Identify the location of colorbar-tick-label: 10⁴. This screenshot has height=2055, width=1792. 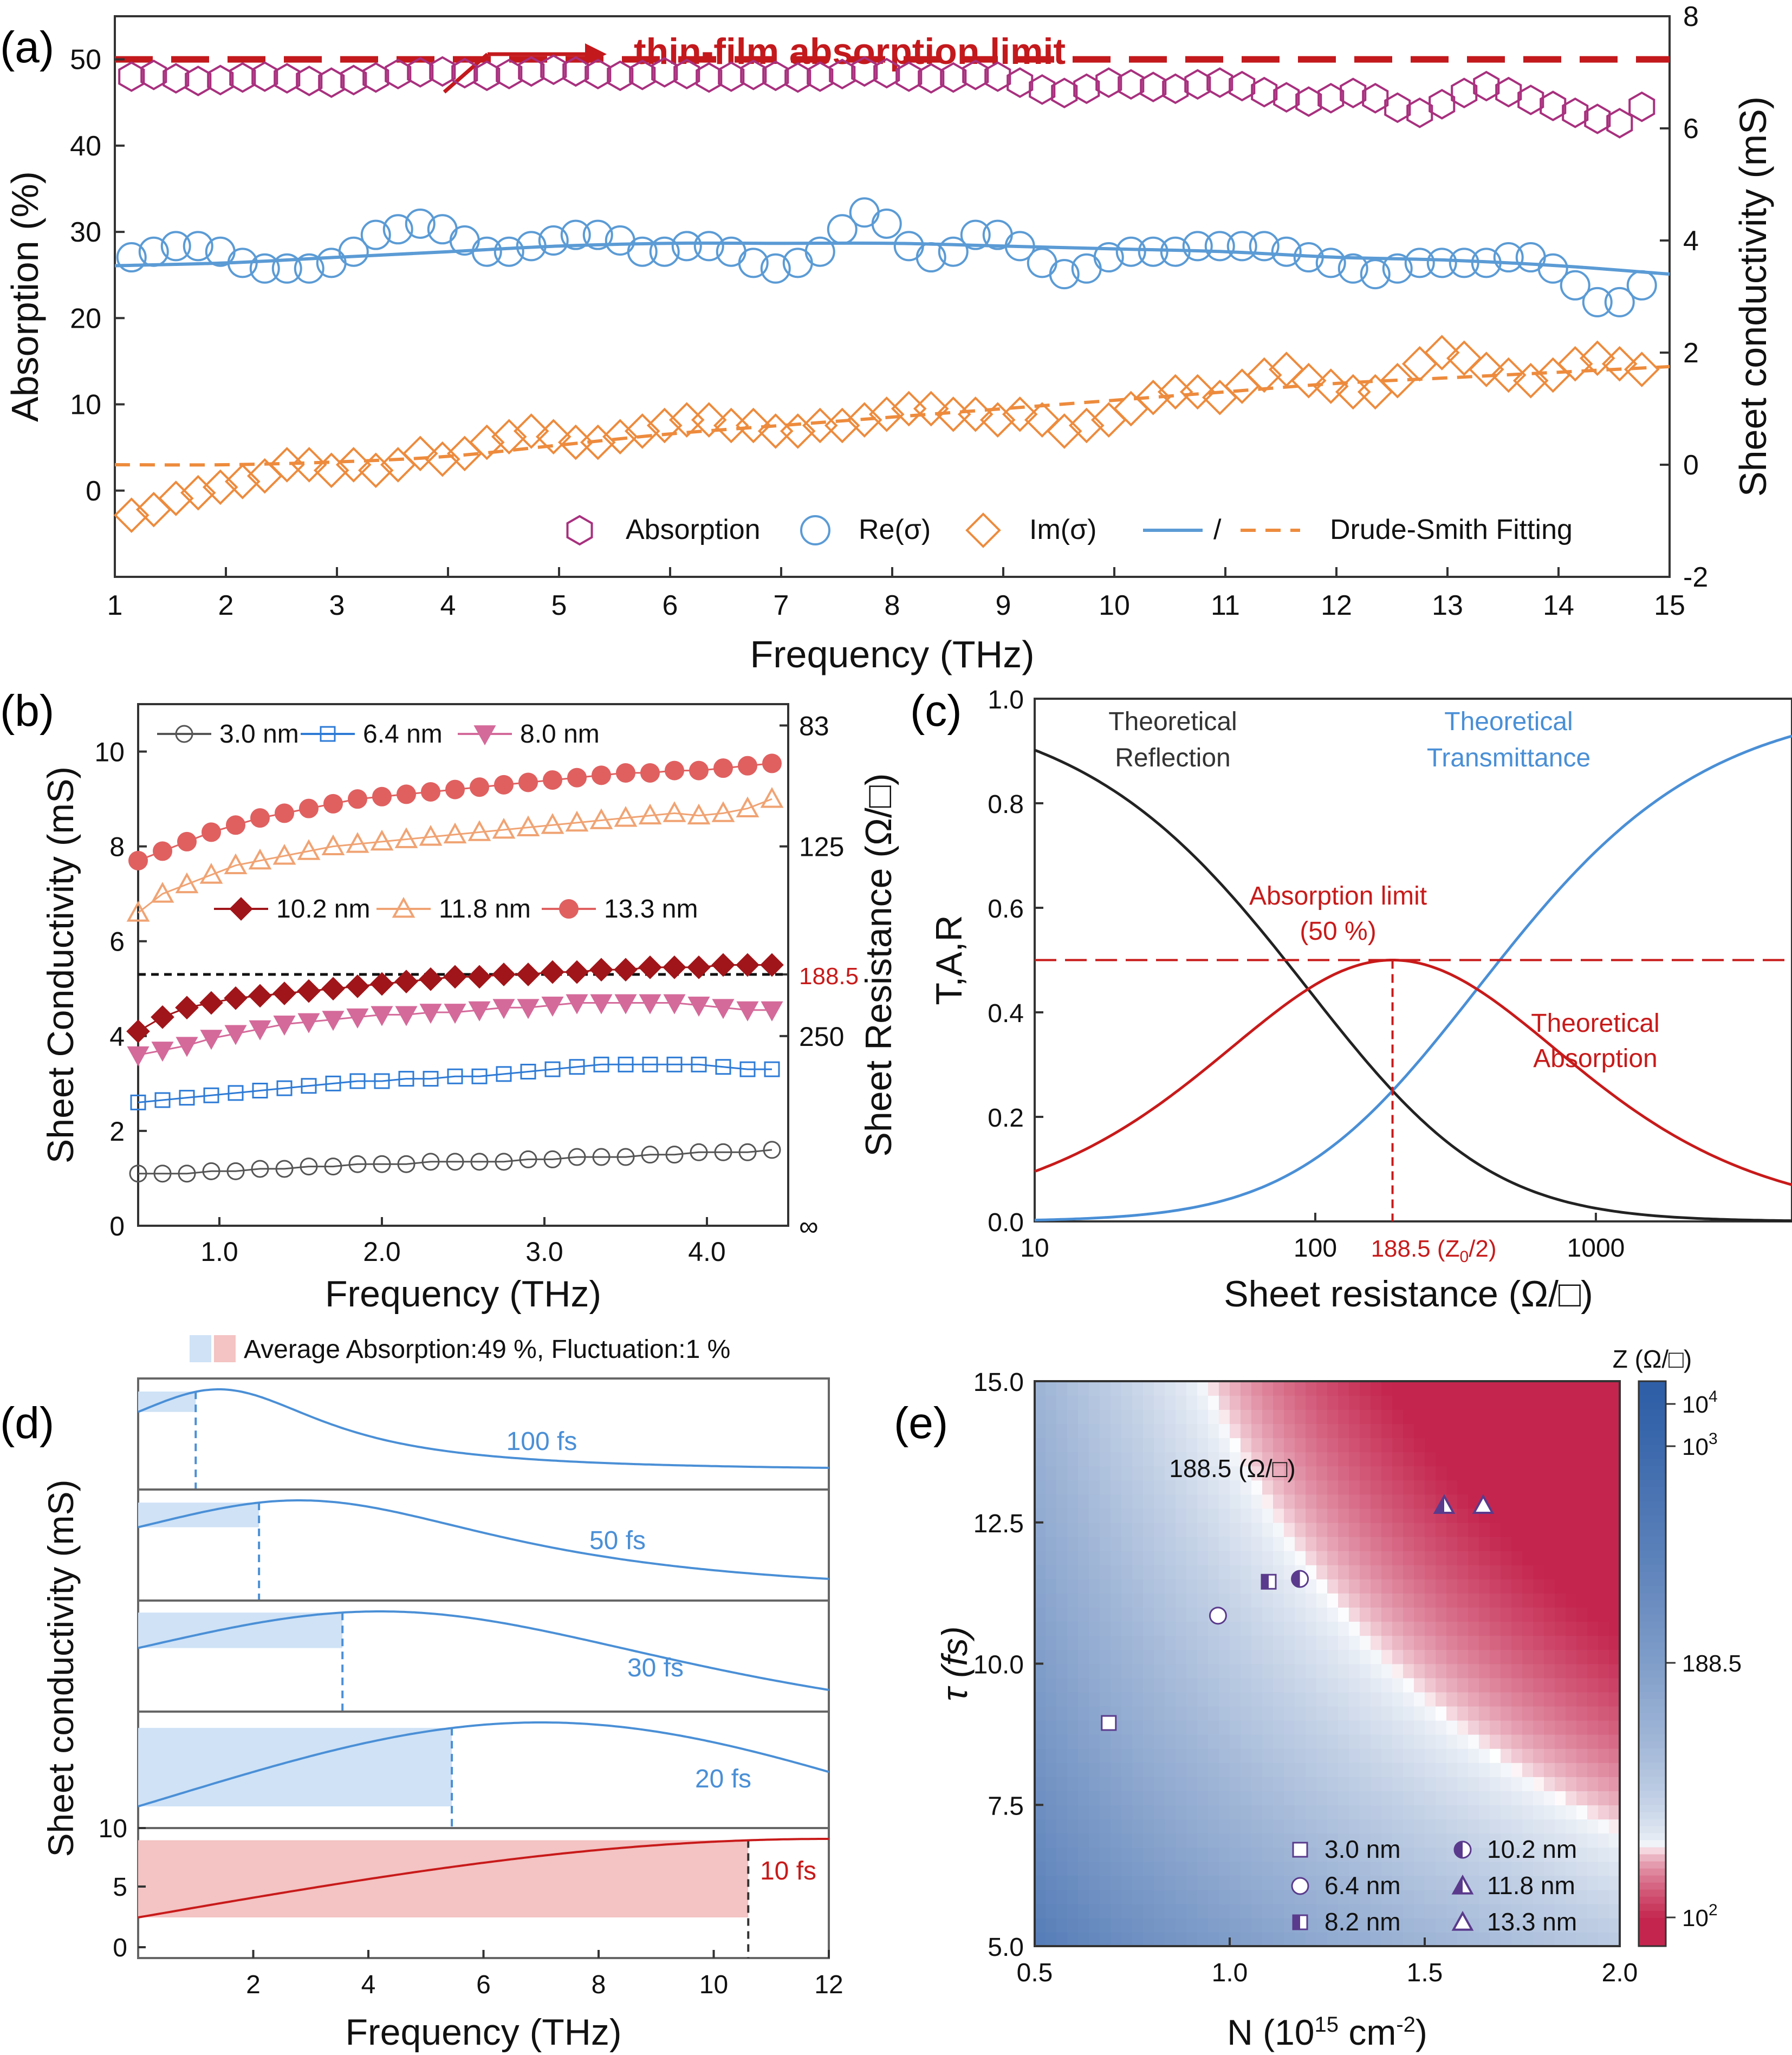
(1700, 1403).